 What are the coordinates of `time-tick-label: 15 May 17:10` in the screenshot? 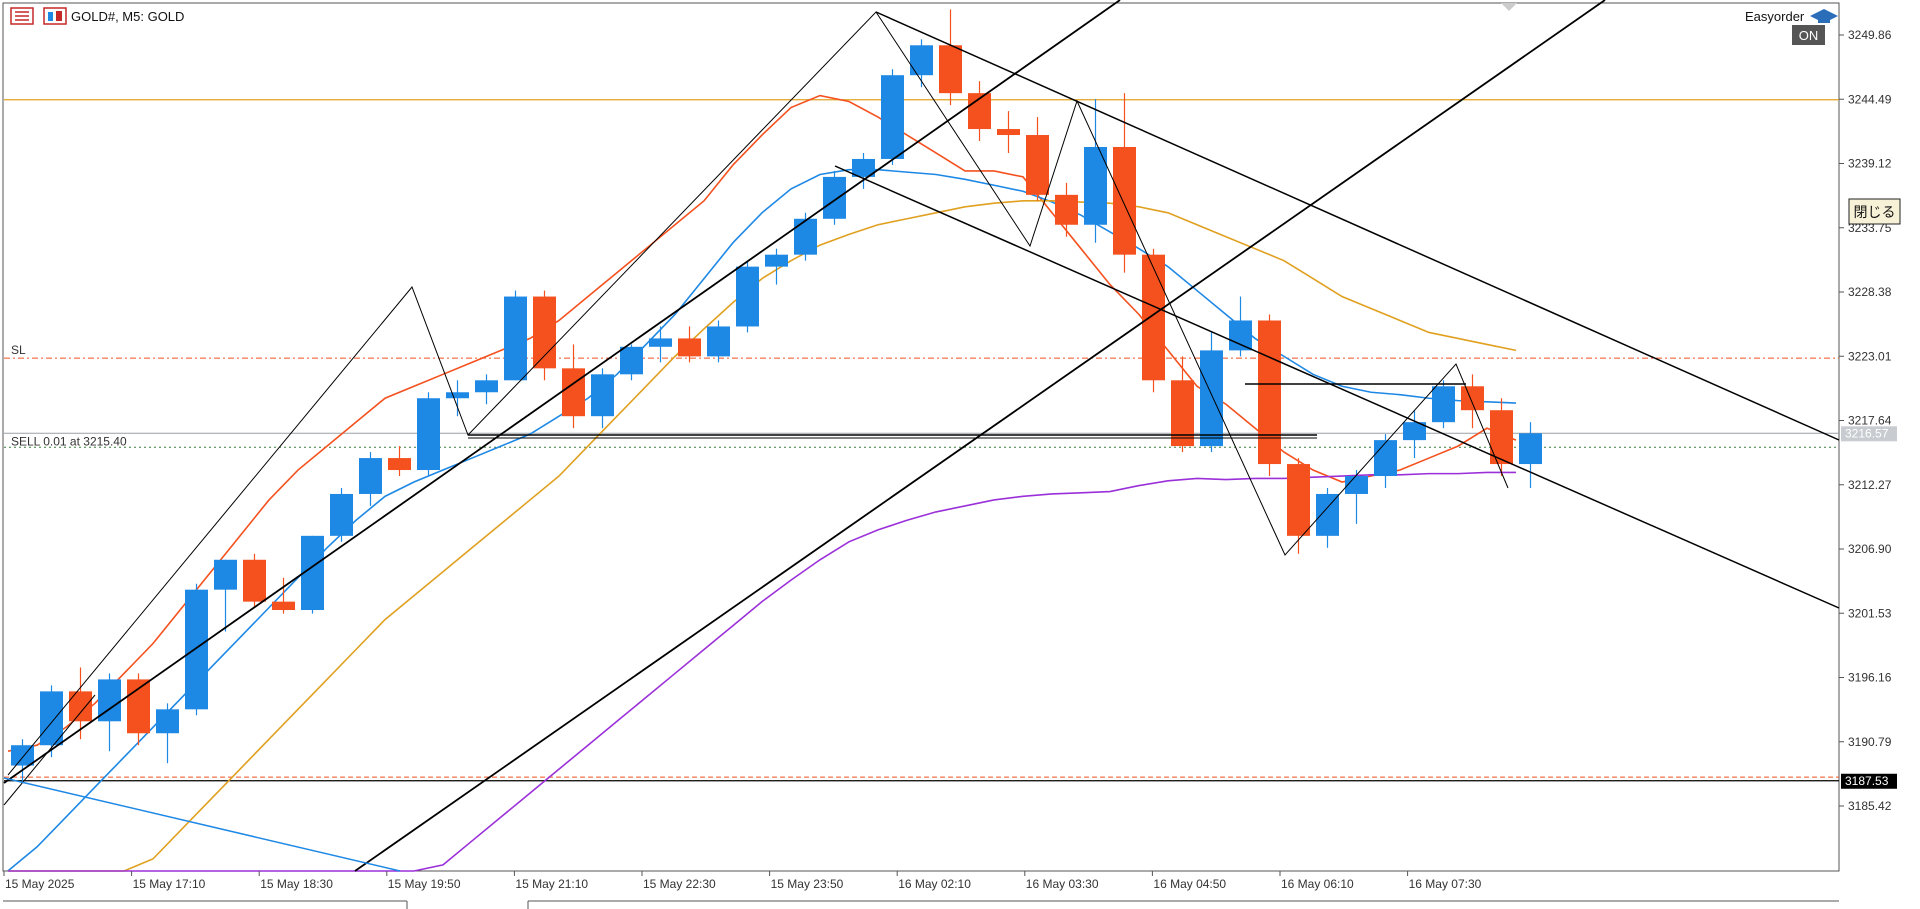 It's located at (169, 884).